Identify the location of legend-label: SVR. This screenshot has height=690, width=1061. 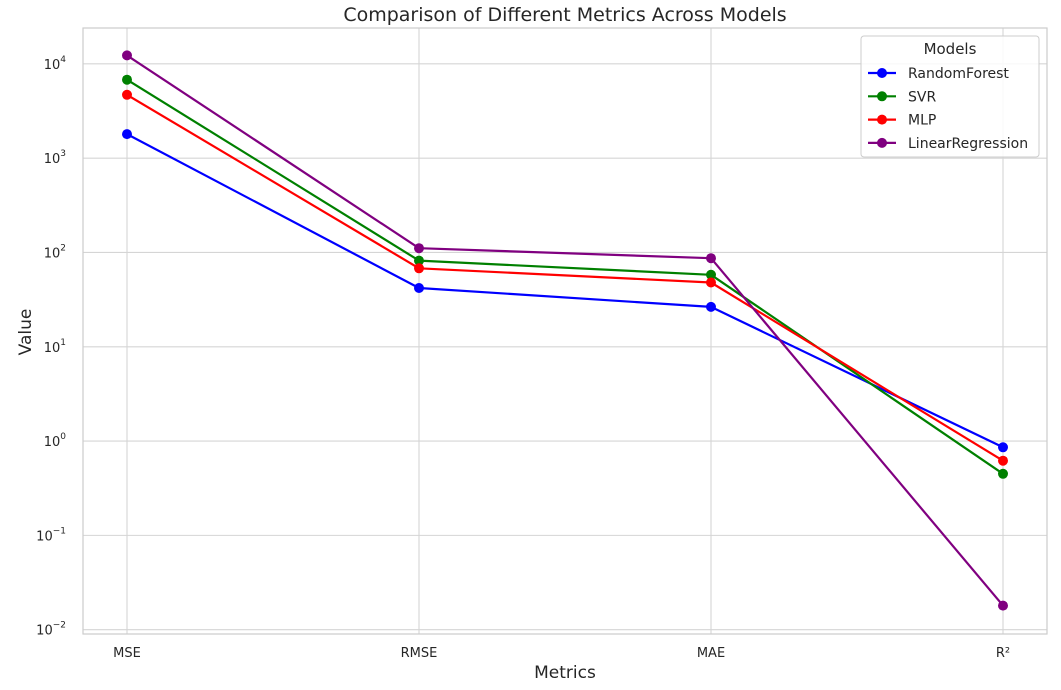
(922, 97).